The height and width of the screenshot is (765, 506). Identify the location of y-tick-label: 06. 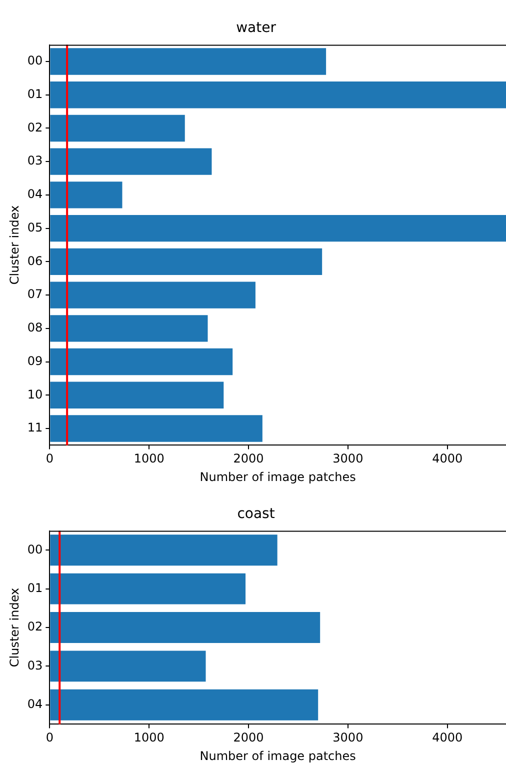
(35, 261).